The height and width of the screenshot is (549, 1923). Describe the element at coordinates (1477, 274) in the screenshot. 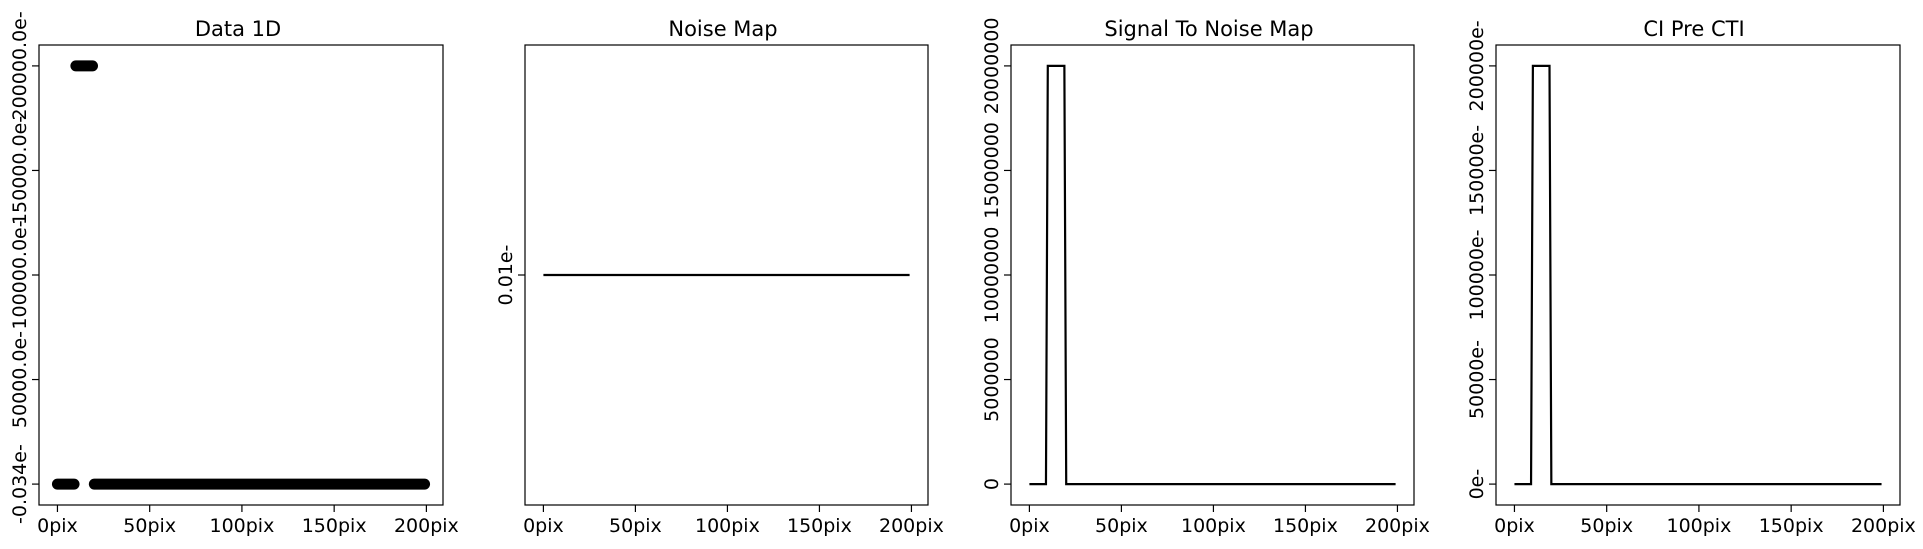

I see `y-tick-label: 100000e-` at that location.